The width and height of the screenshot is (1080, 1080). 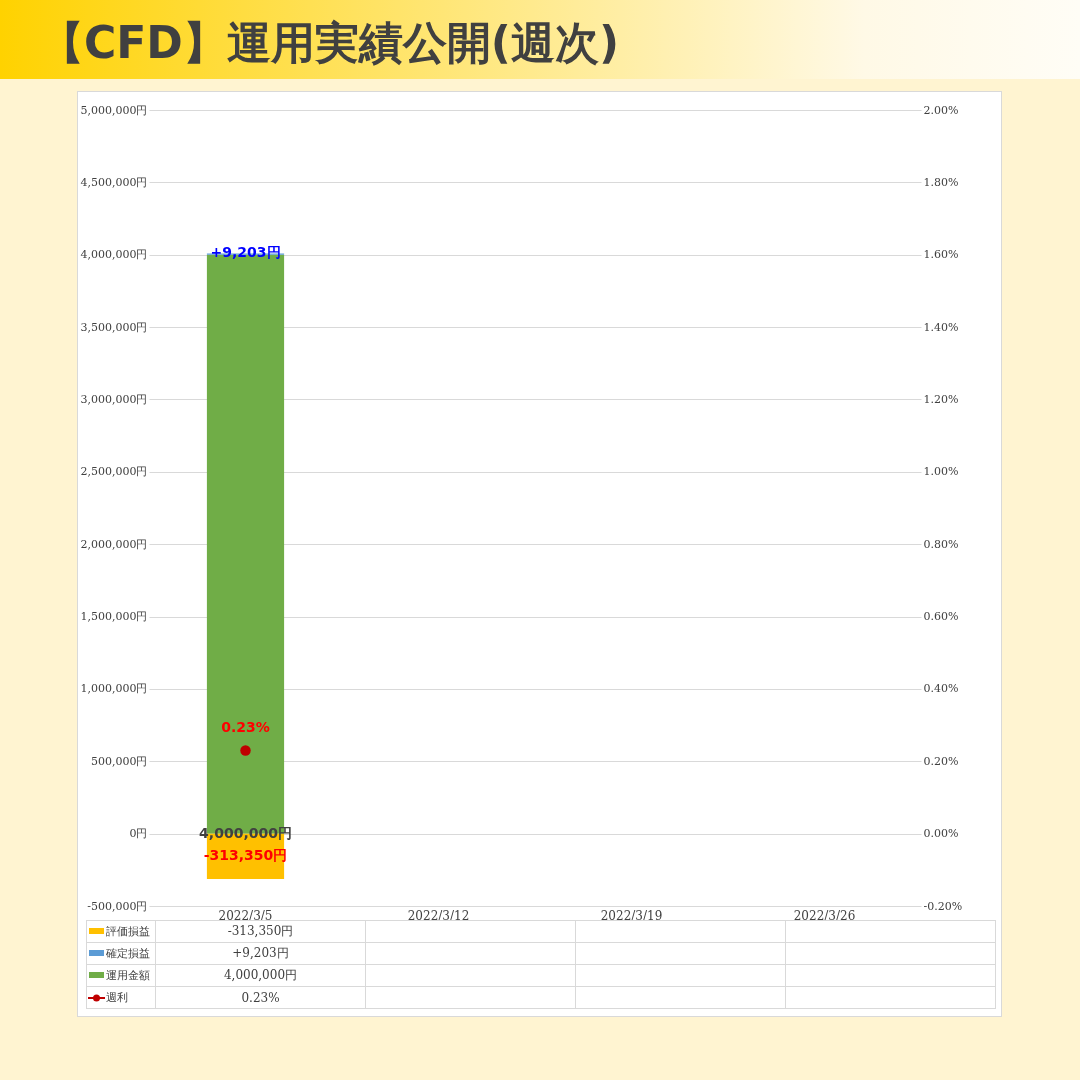 What do you see at coordinates (941, 255) in the screenshot?
I see `y2-tick-label: 1.60%` at bounding box center [941, 255].